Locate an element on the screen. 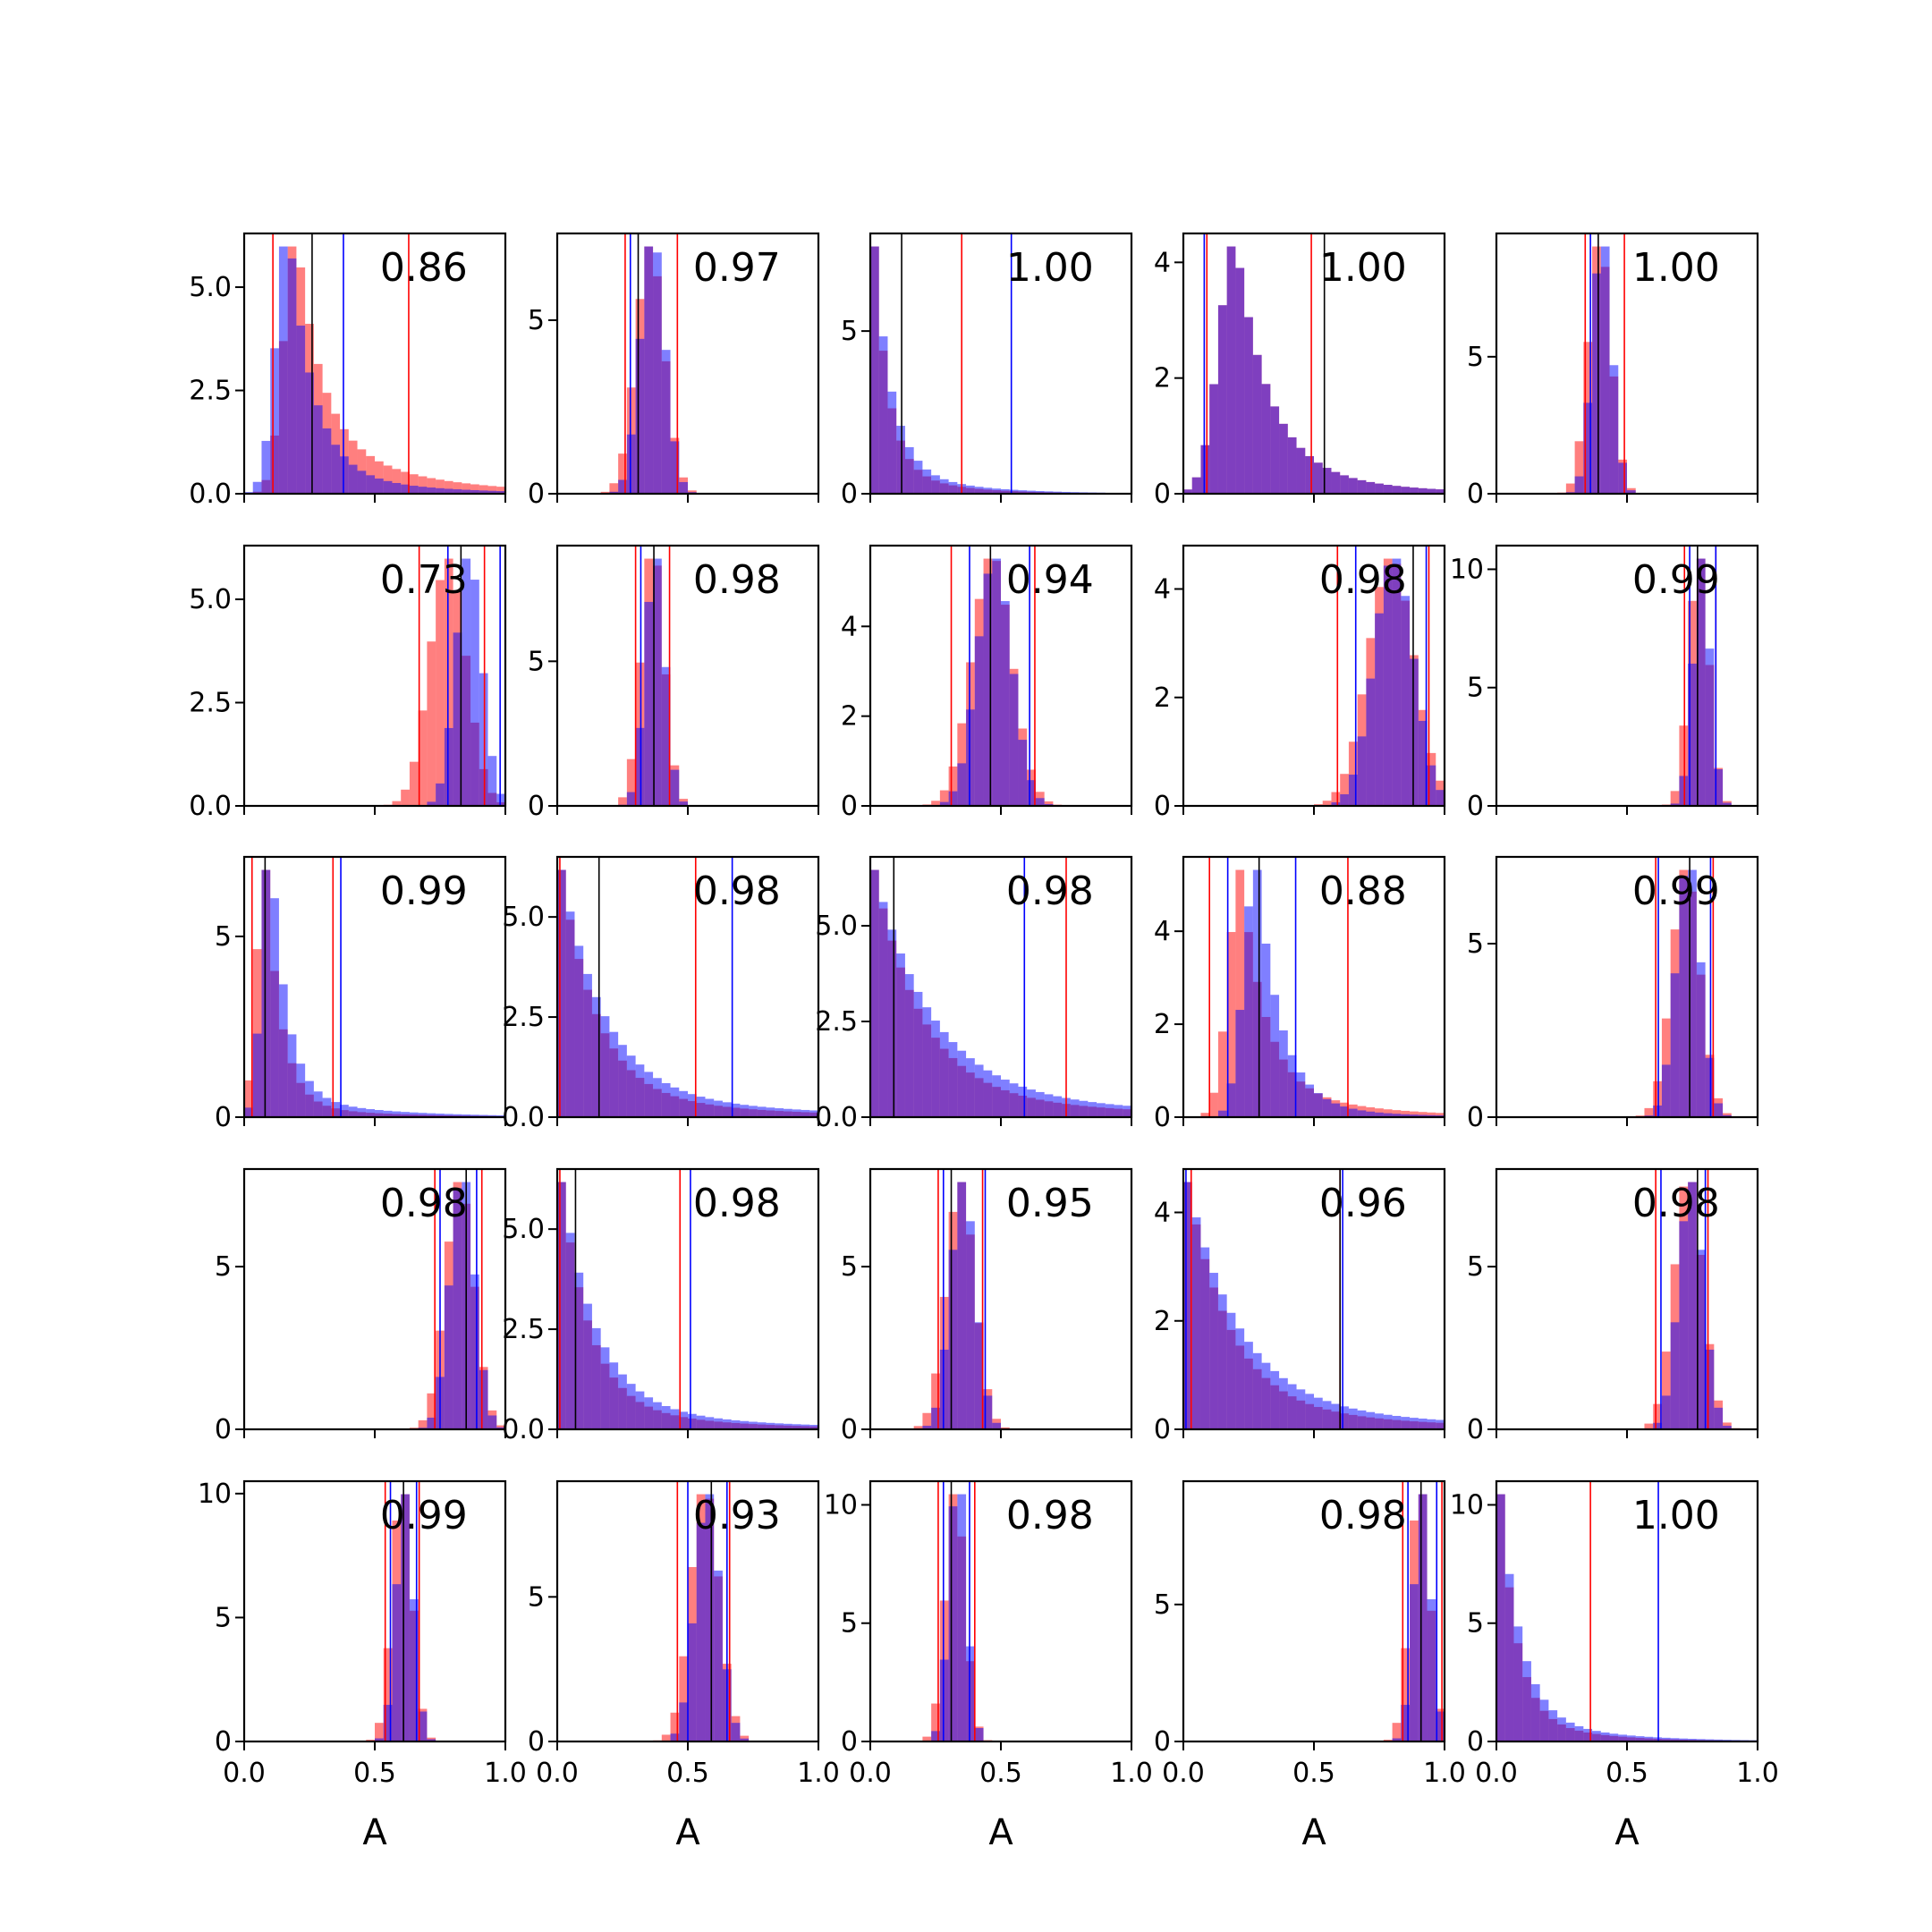 The image size is (1932, 1932). x-axis-label: A is located at coordinates (1313, 1832).